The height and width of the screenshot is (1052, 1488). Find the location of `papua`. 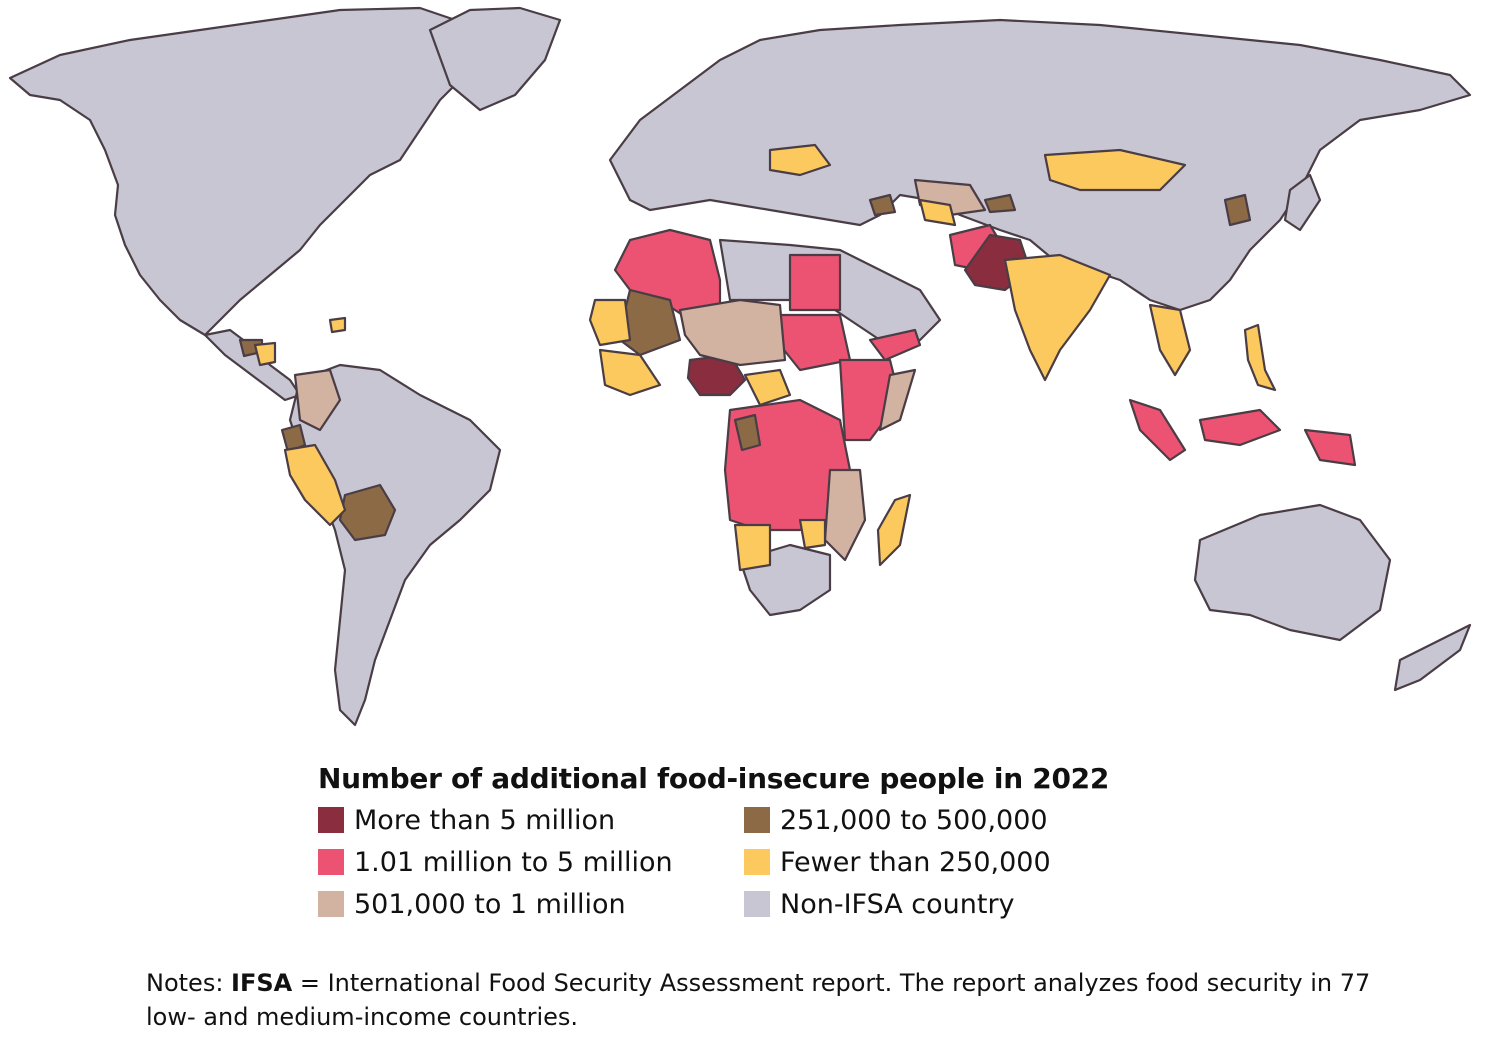

papua is located at coordinates (1330, 447).